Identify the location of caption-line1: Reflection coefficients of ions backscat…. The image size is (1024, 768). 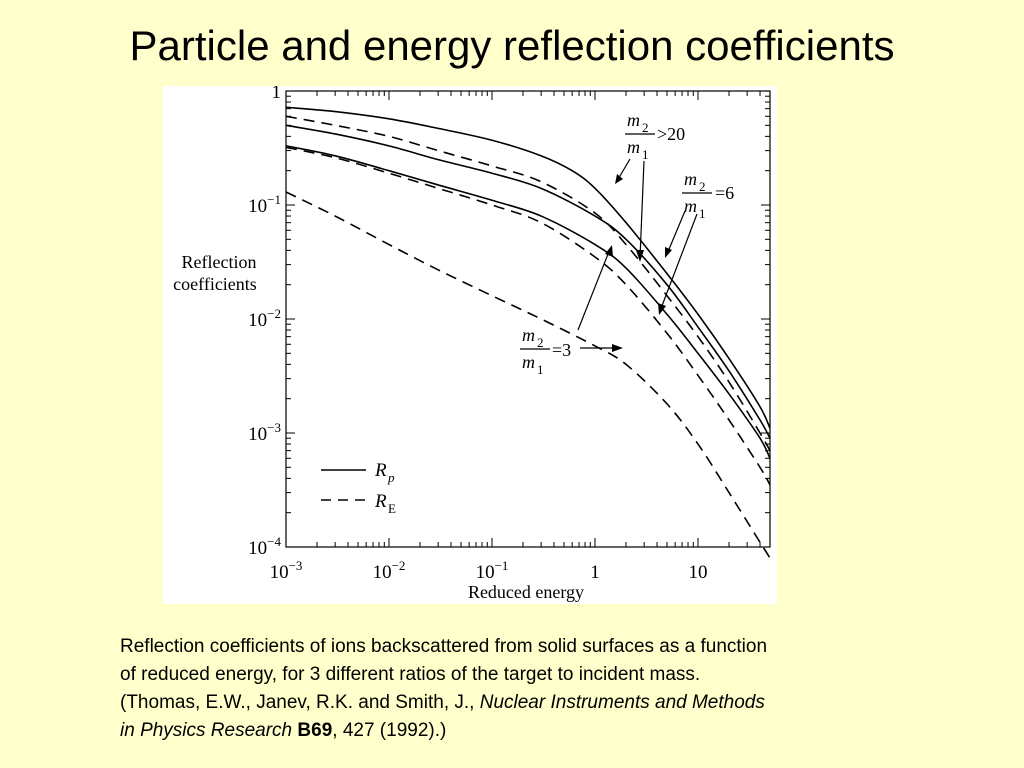
(444, 646).